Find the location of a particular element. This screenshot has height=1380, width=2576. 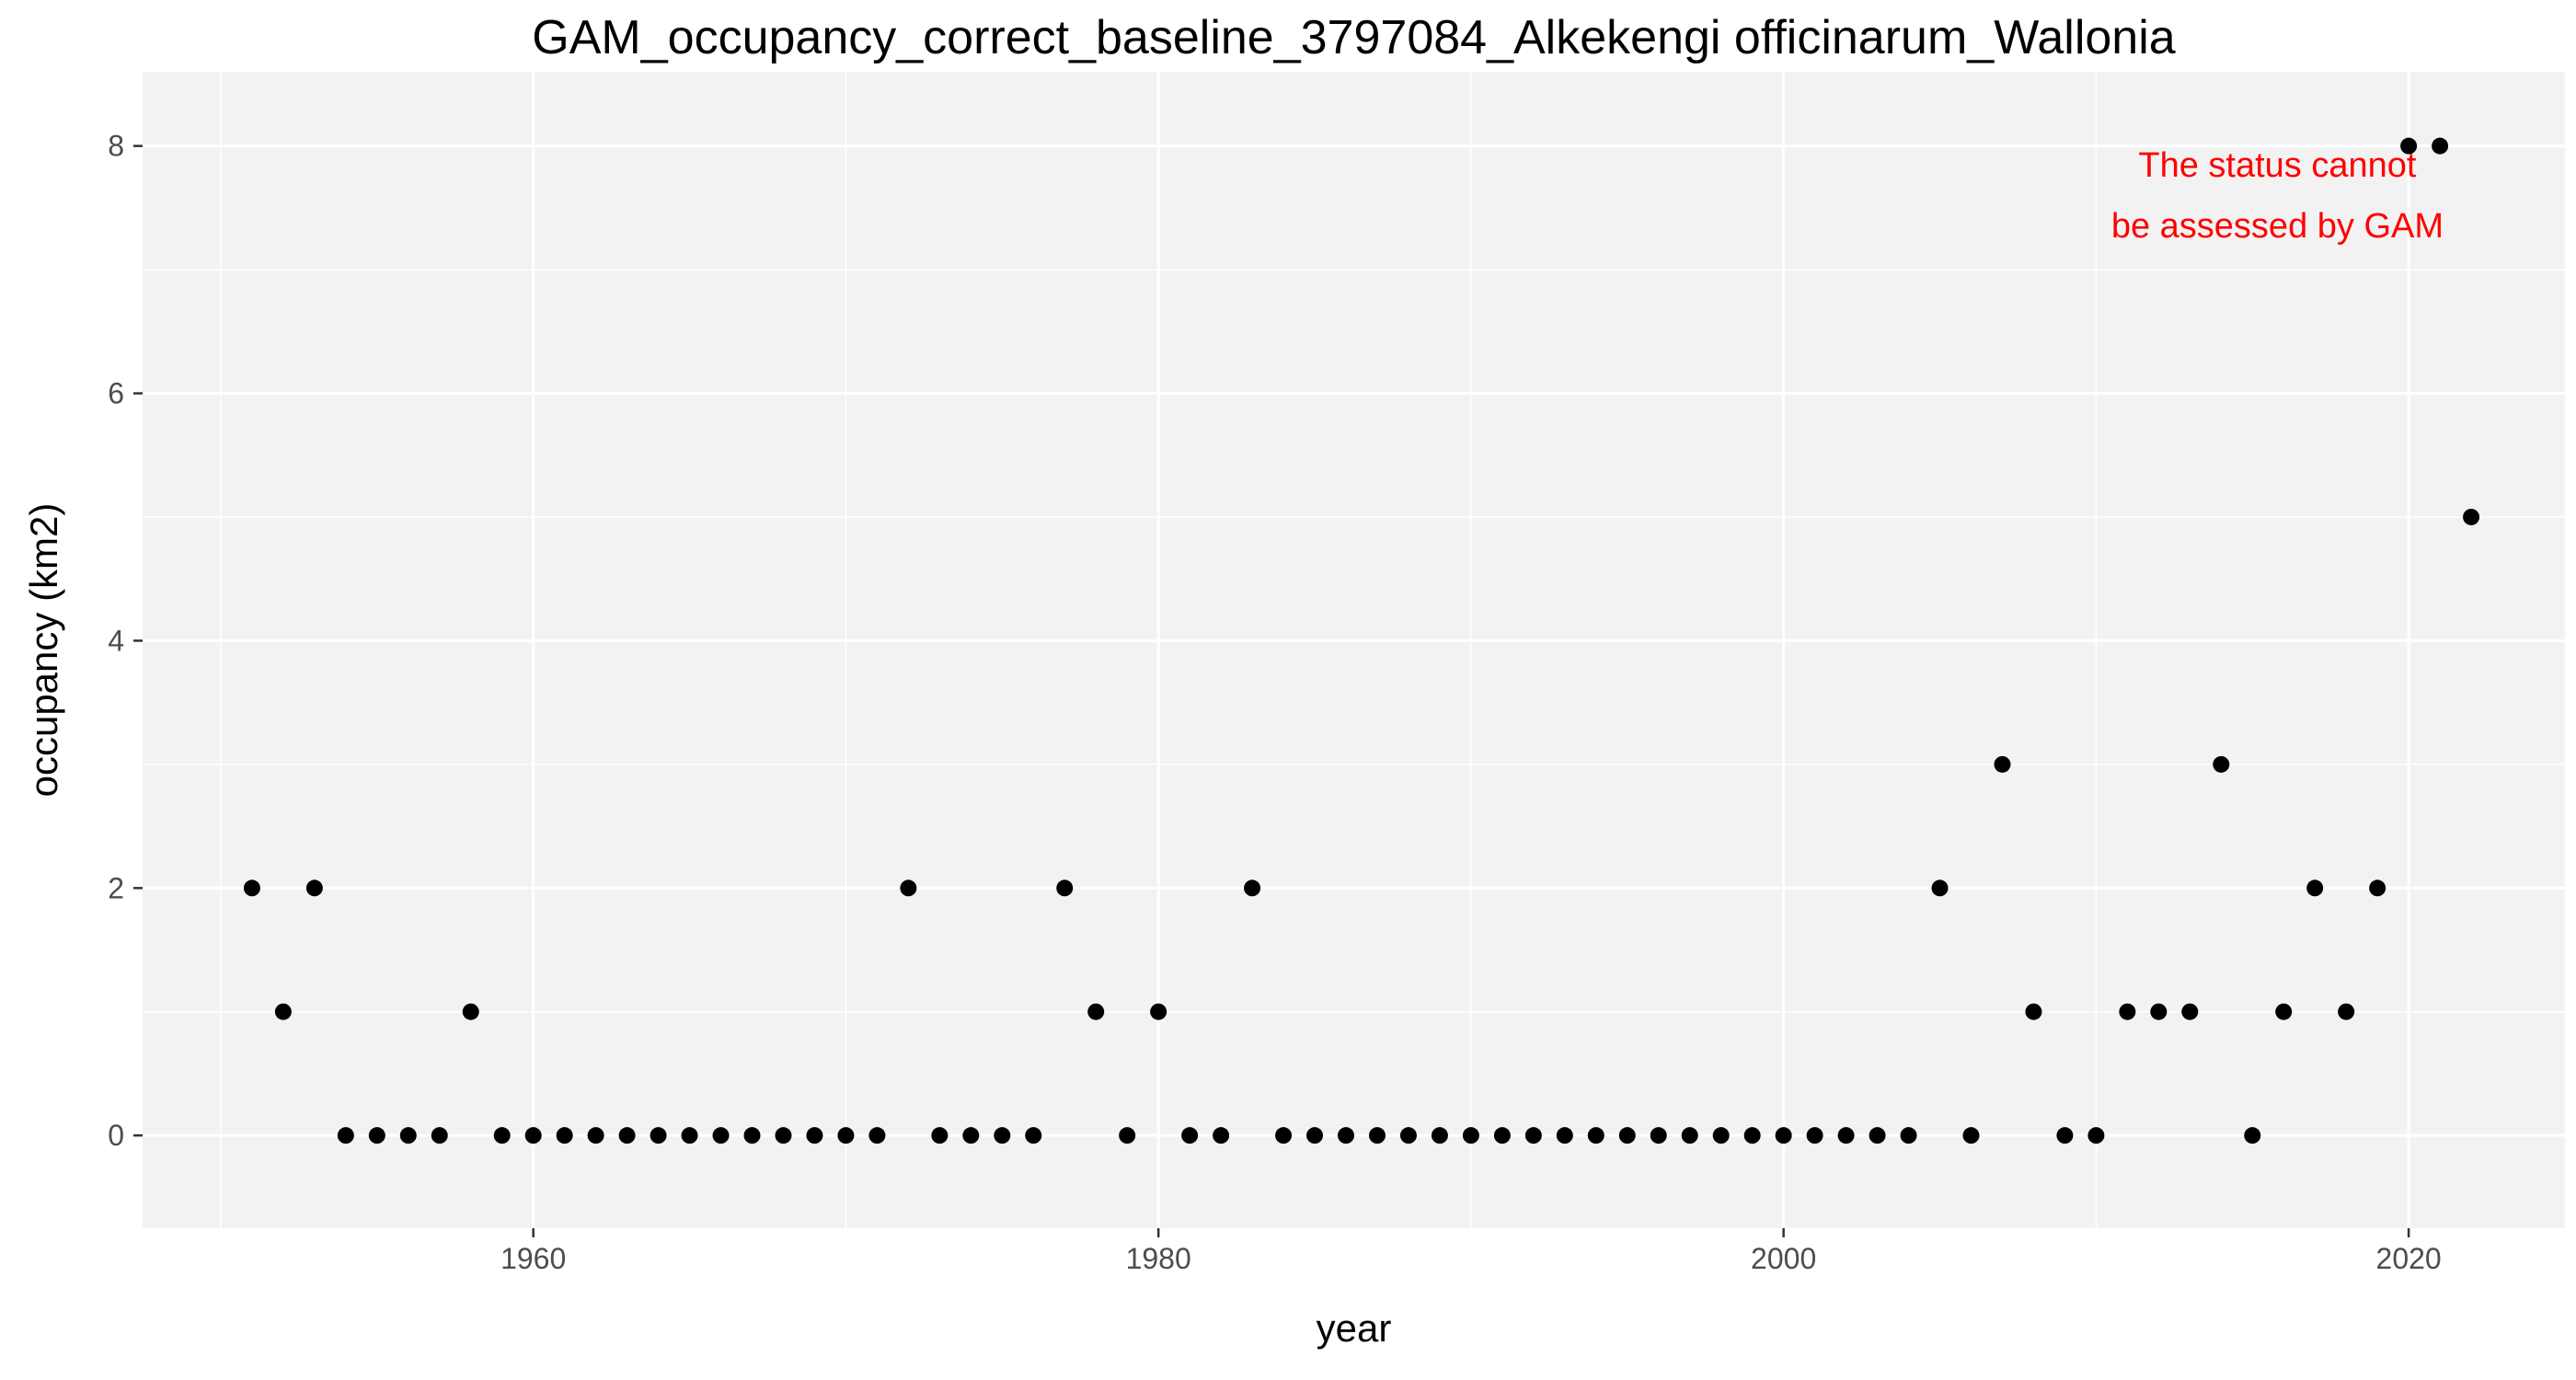

y-tick-label: 6 is located at coordinates (116, 393).